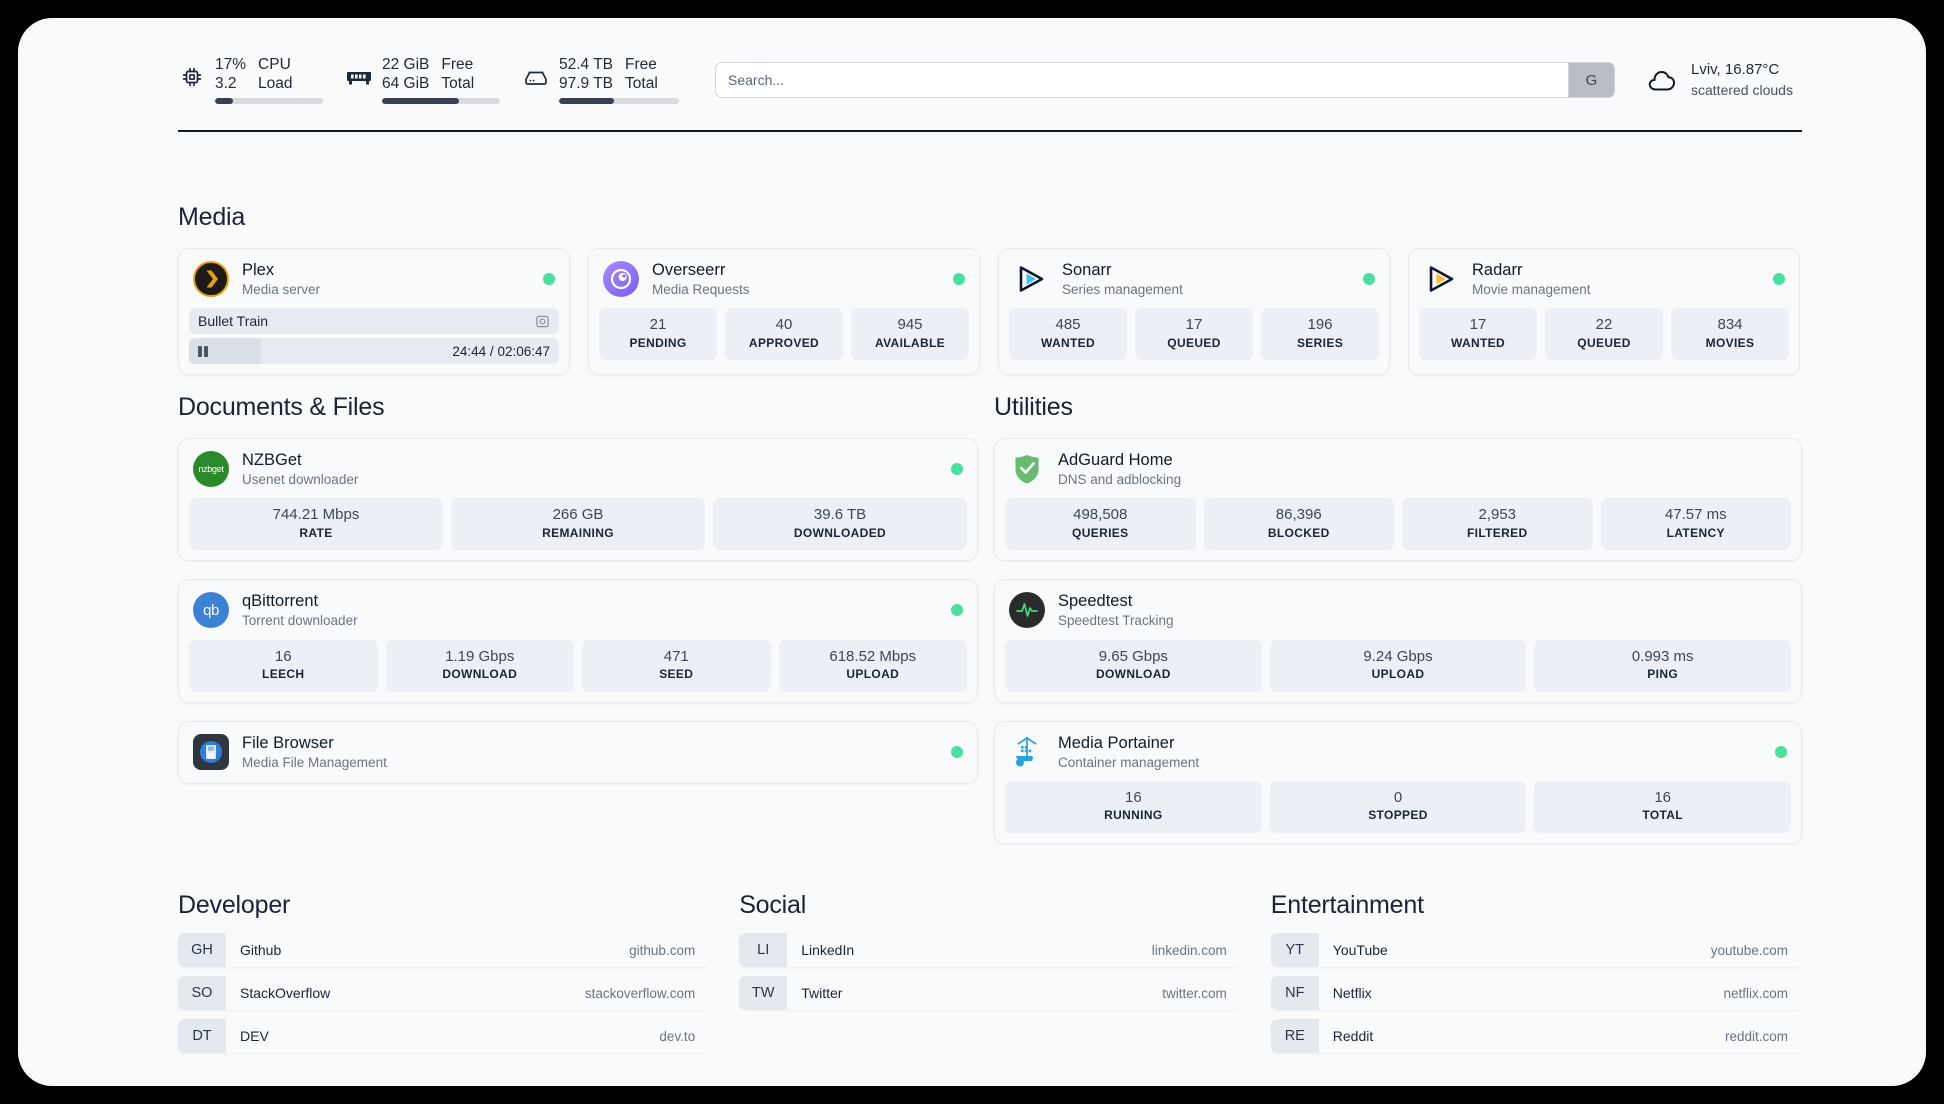  I want to click on weather-text: Lviv, 16.87°C scattered clouds, so click(1742, 79).